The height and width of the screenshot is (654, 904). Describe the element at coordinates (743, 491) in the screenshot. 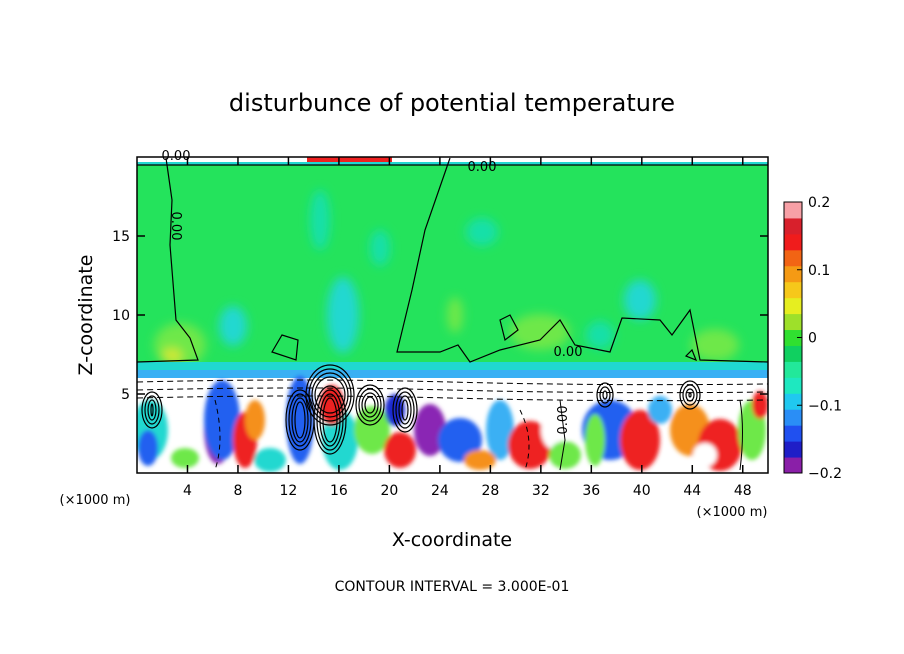

I see `x-tick-label: 48` at that location.